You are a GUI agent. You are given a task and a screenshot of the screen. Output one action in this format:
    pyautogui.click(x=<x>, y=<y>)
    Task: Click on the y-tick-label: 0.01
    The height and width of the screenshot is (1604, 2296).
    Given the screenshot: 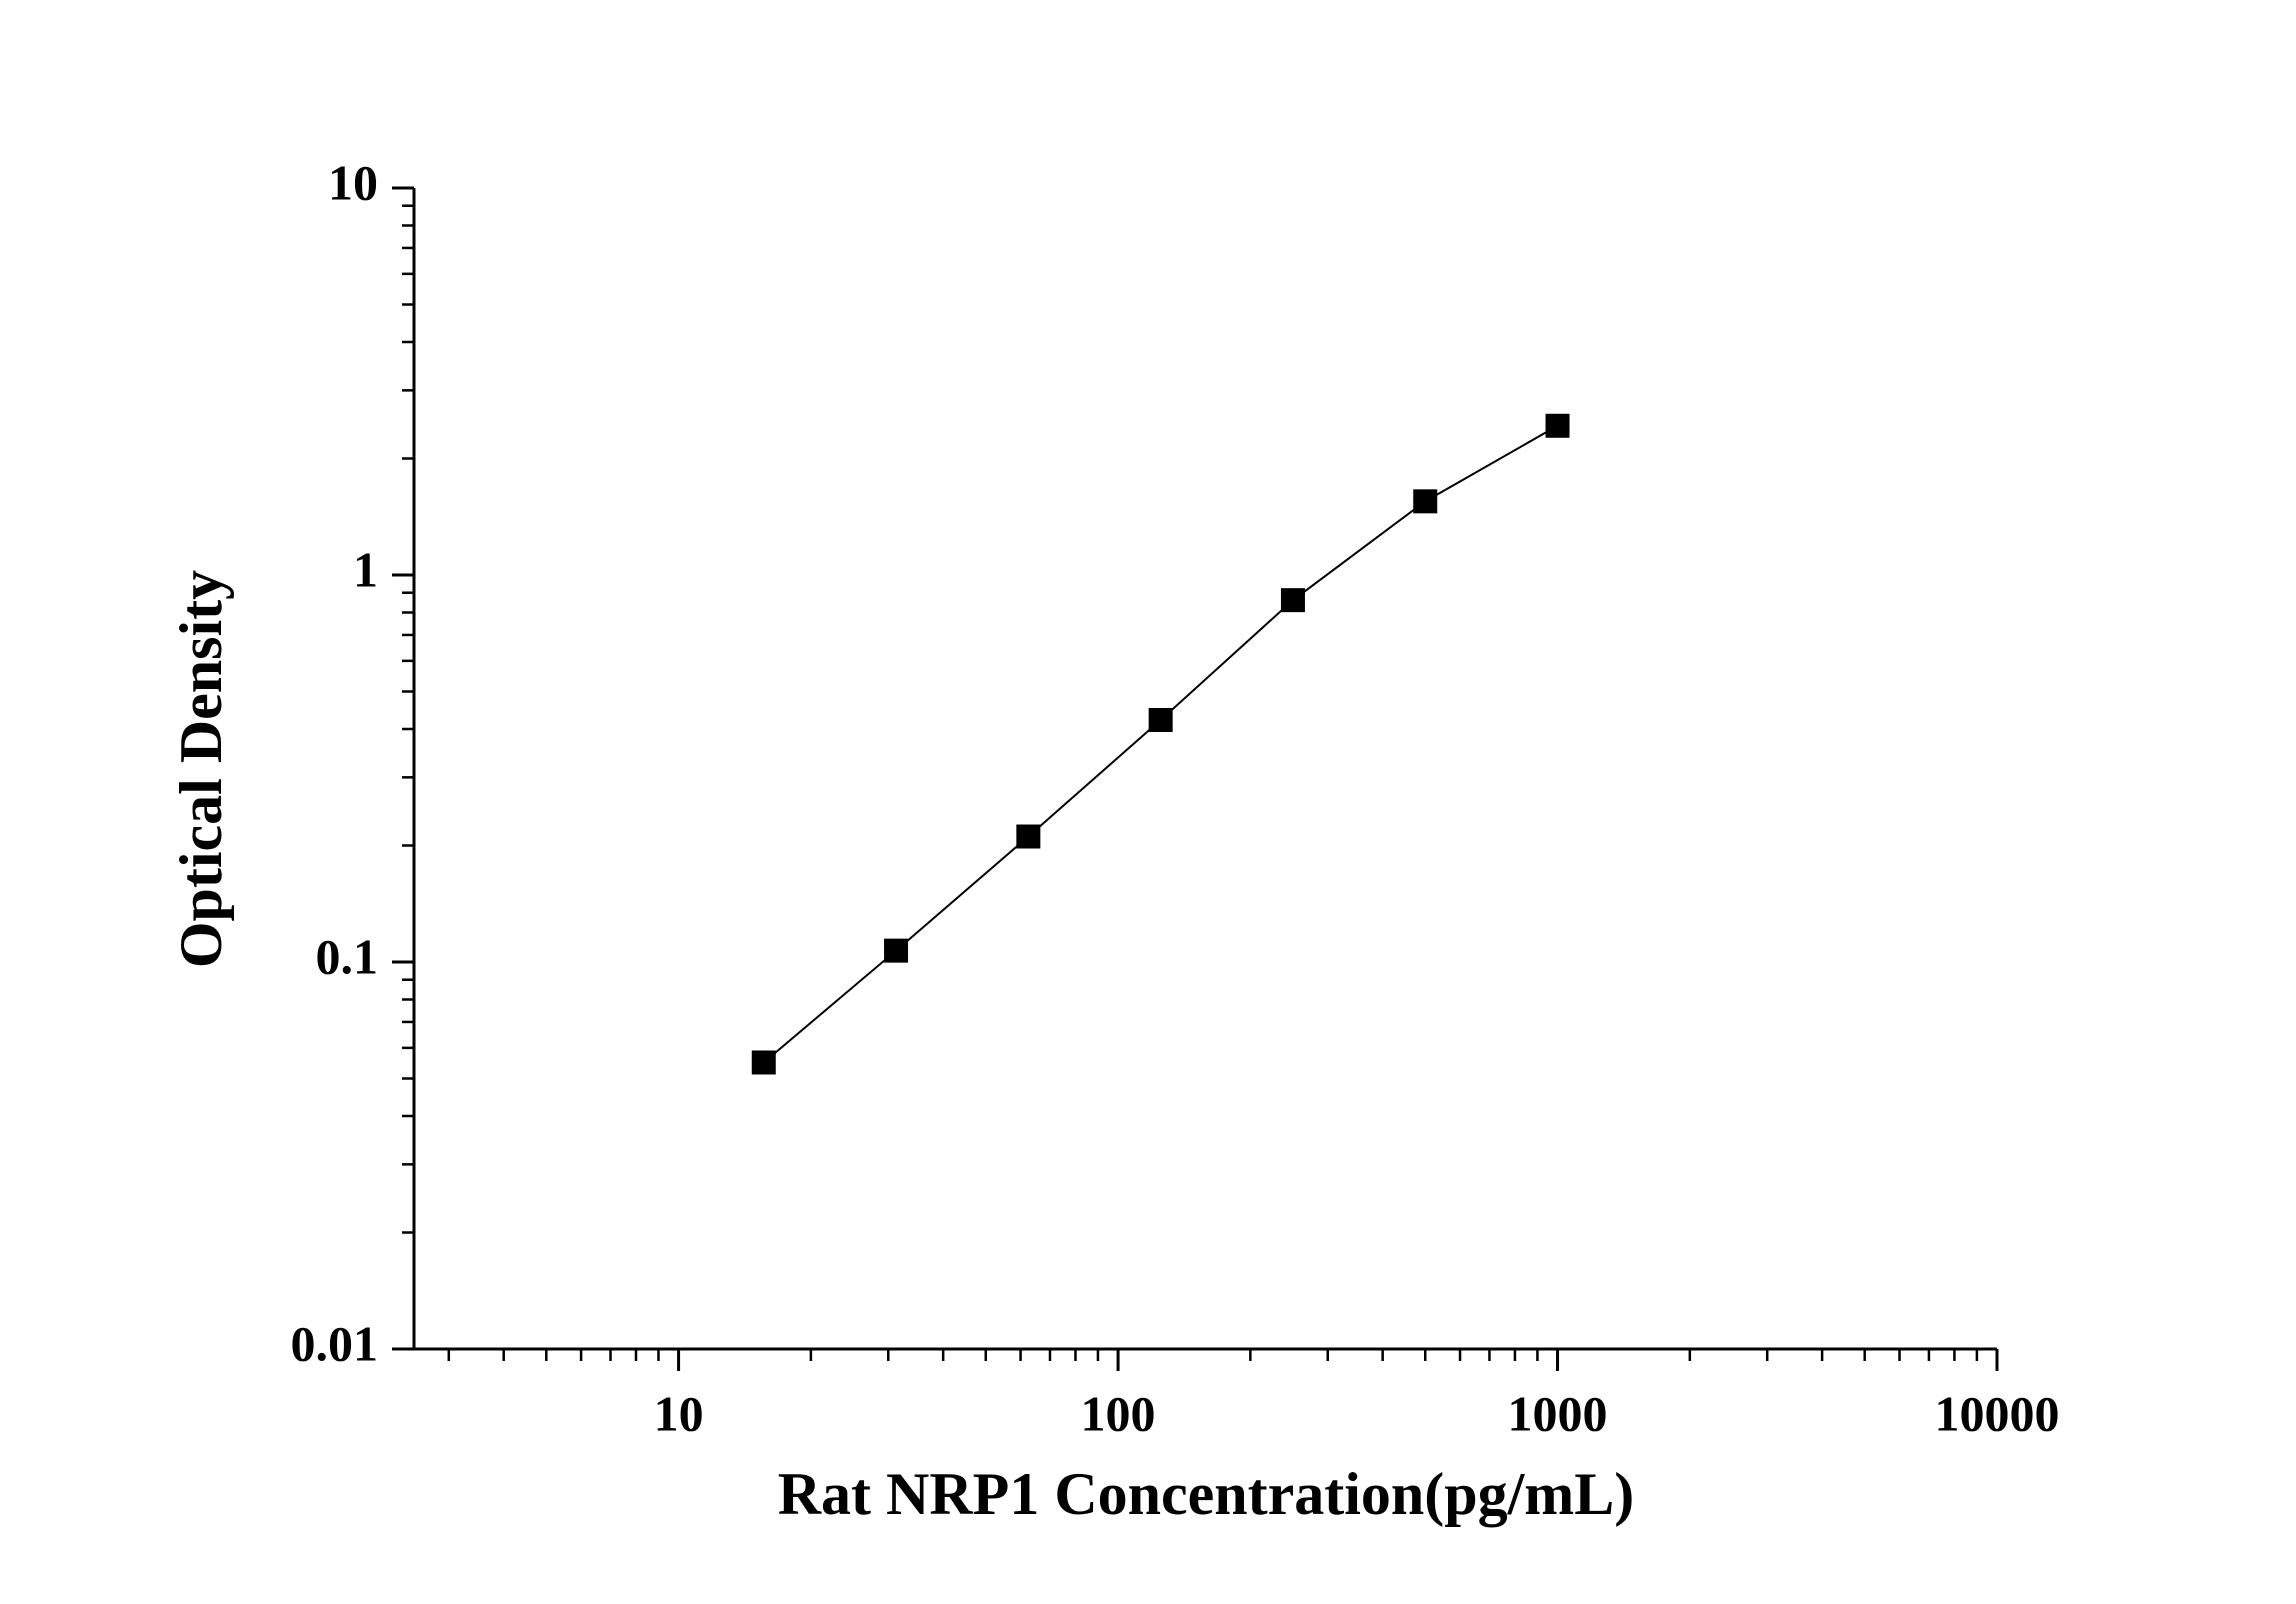 What is the action you would take?
    pyautogui.click(x=335, y=1343)
    